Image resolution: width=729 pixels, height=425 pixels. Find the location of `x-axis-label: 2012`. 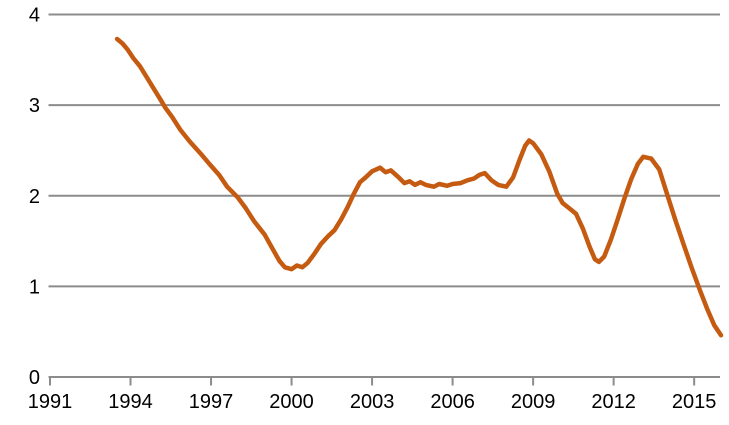

x-axis-label: 2012 is located at coordinates (613, 402).